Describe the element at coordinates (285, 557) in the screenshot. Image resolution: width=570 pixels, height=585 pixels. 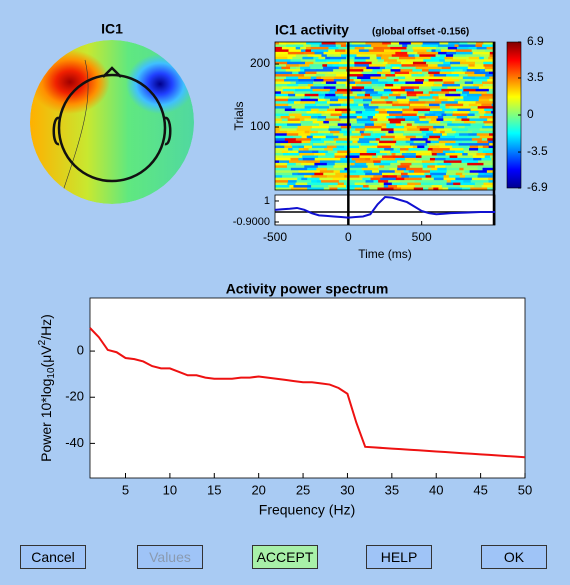
I see `accept-button: ACCEPT` at that location.